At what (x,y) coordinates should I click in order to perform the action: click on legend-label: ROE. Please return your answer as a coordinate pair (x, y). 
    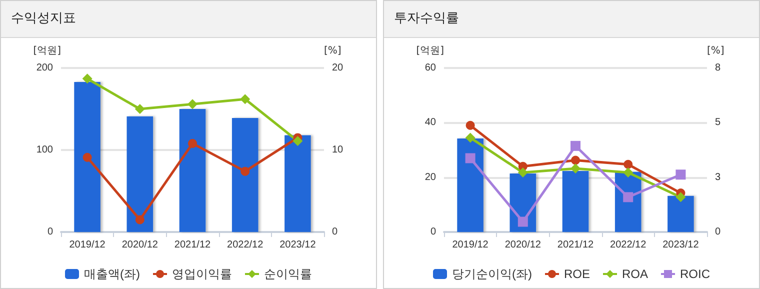
    Looking at the image, I should click on (577, 274).